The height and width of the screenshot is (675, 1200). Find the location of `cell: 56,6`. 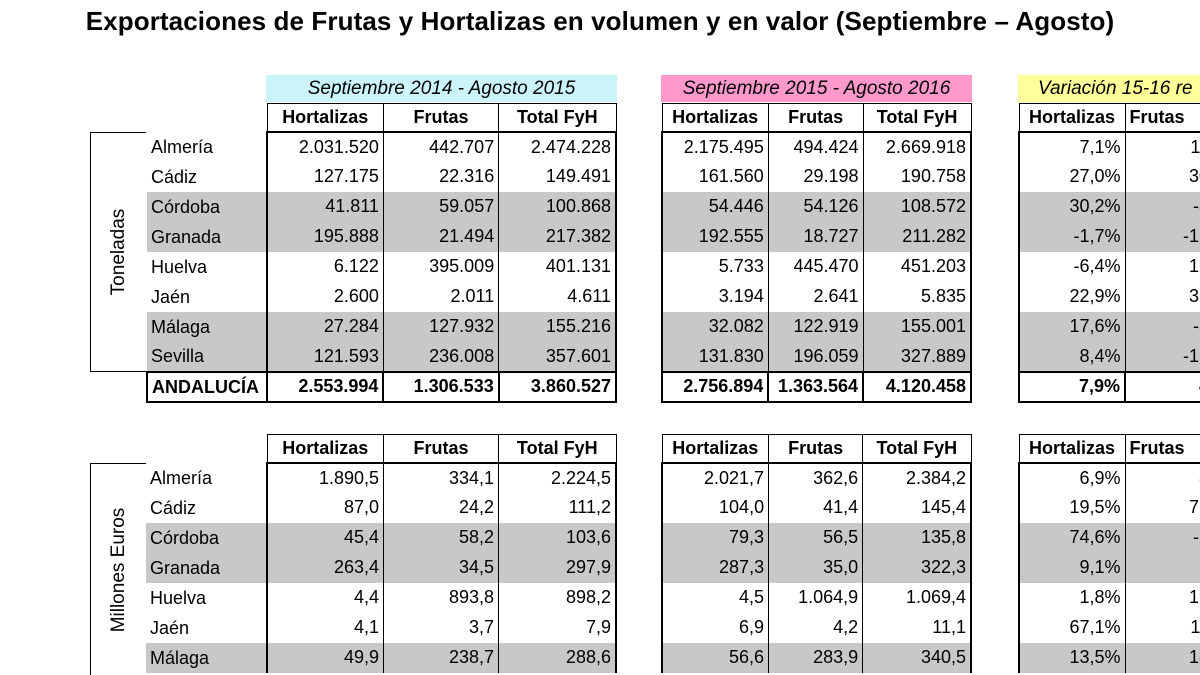

cell: 56,6 is located at coordinates (715, 657).